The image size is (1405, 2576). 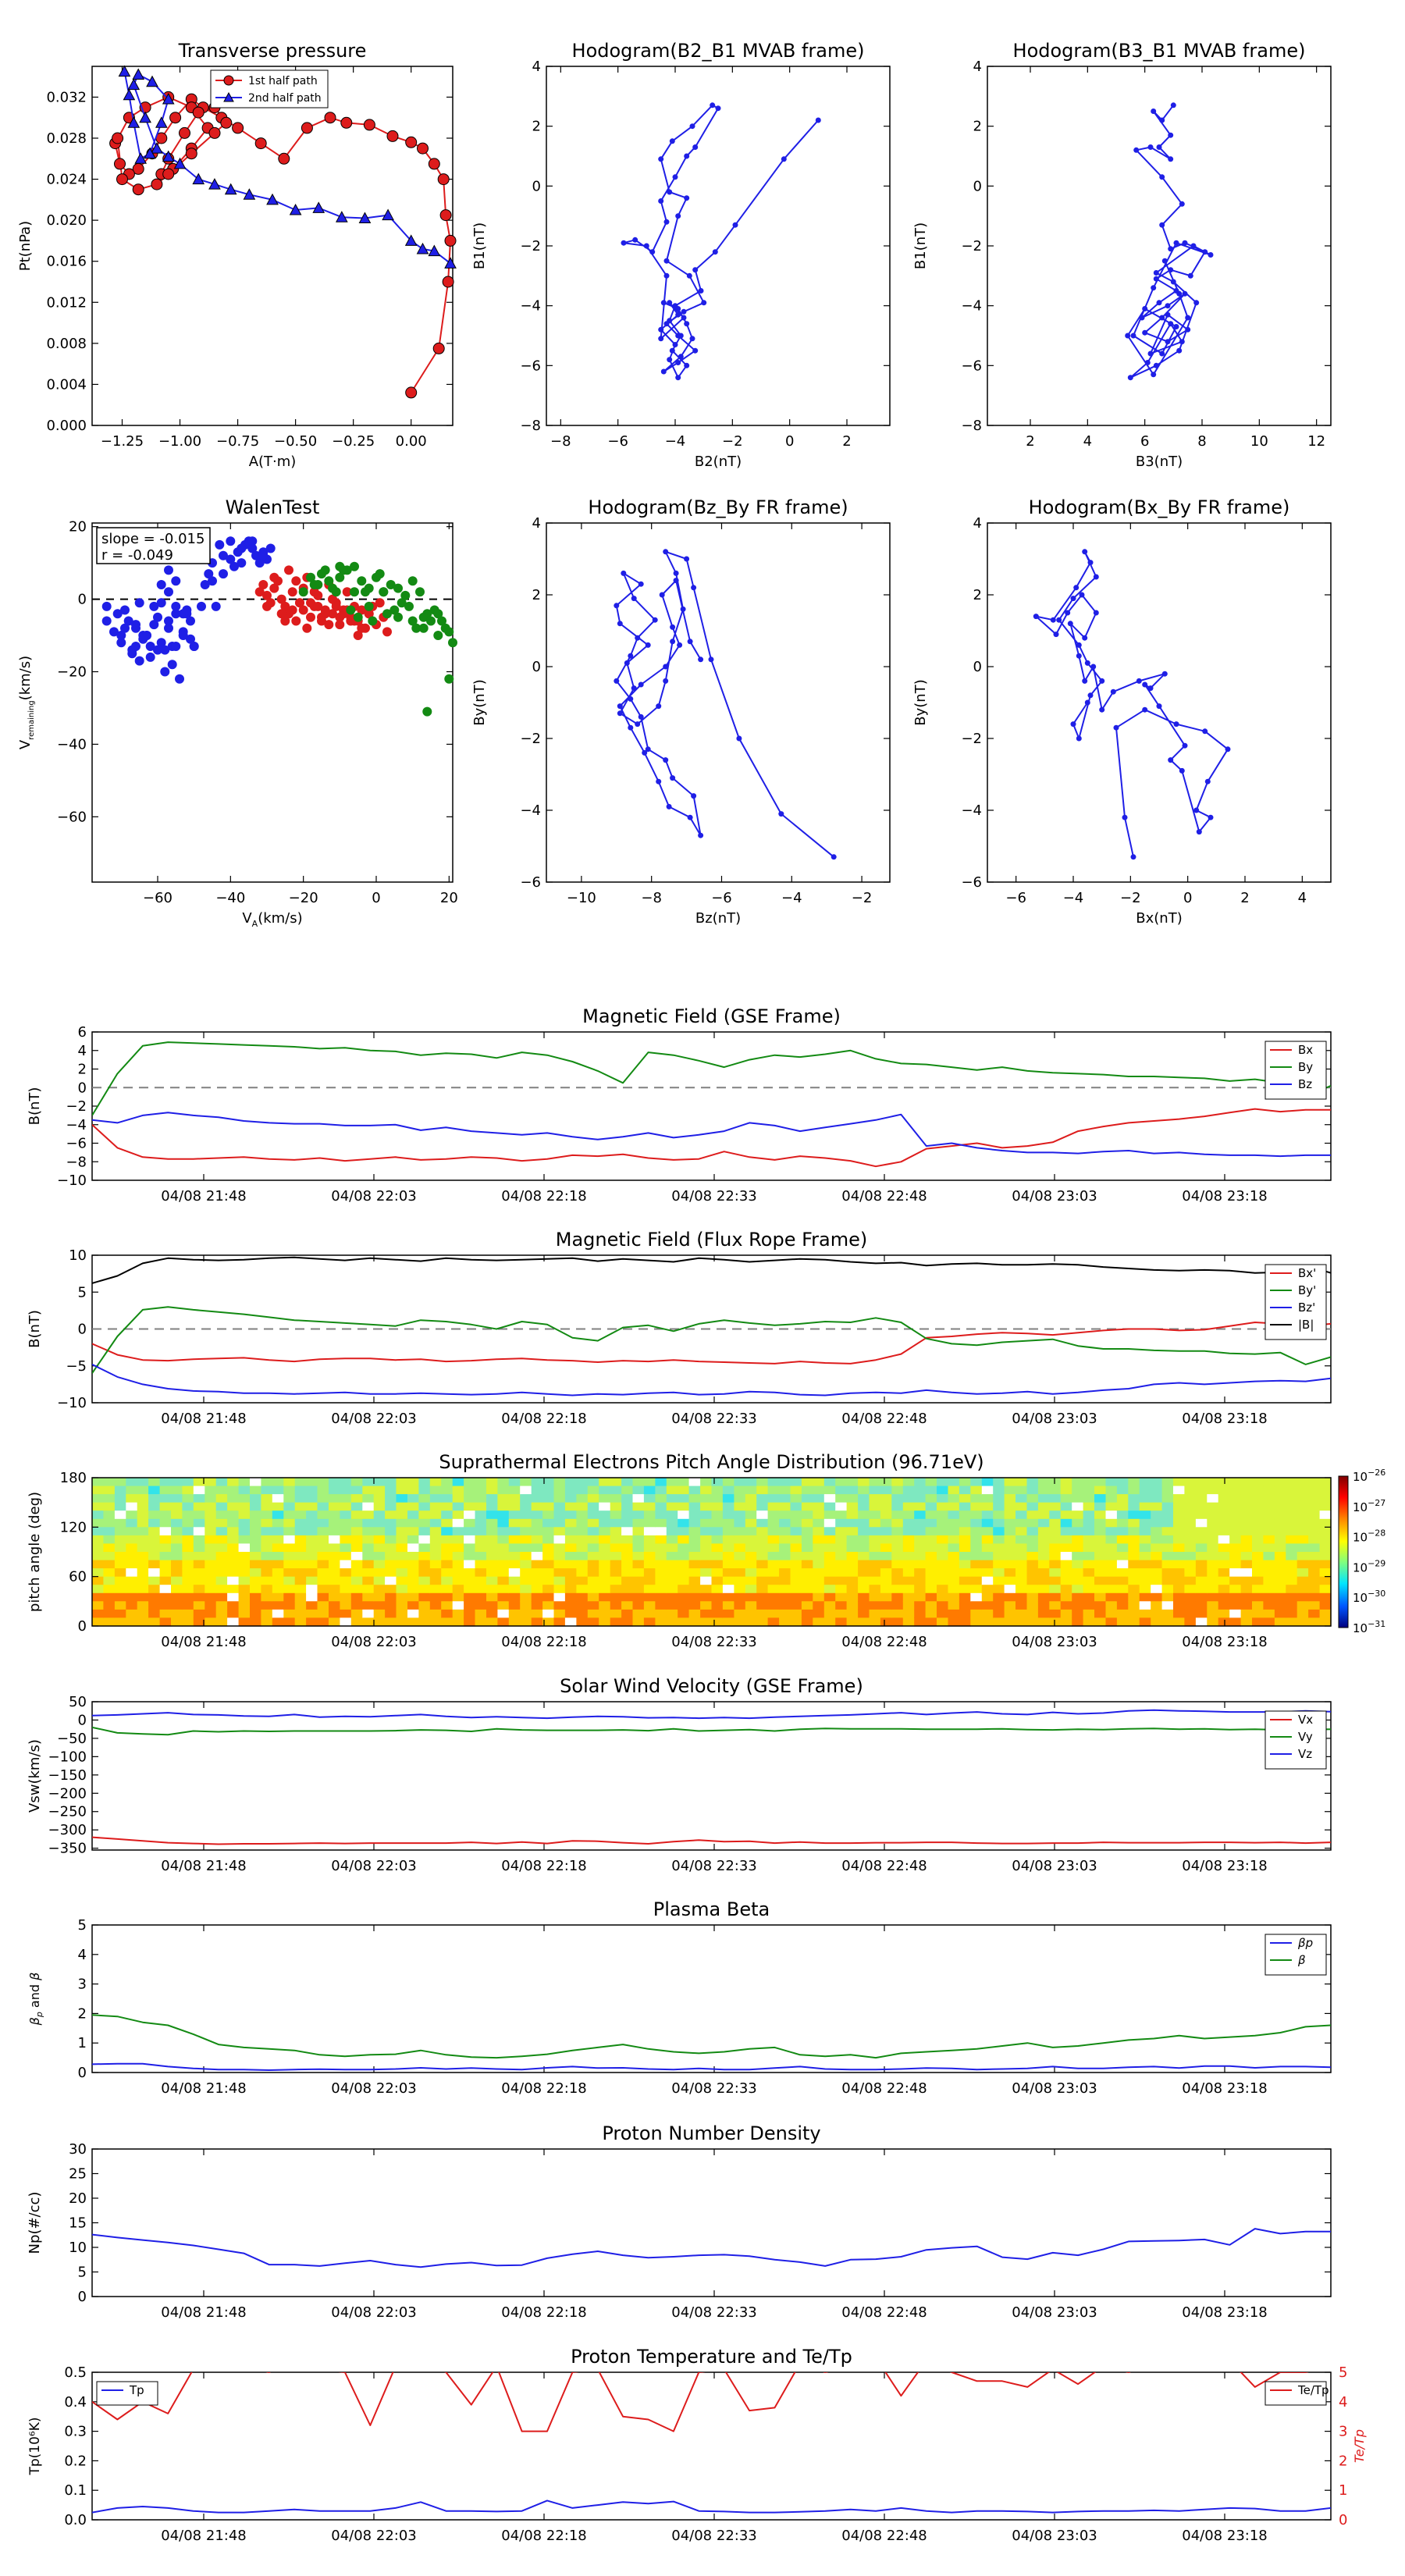 I want to click on time-tick-label: 04/08 23:18, so click(x=1224, y=2536).